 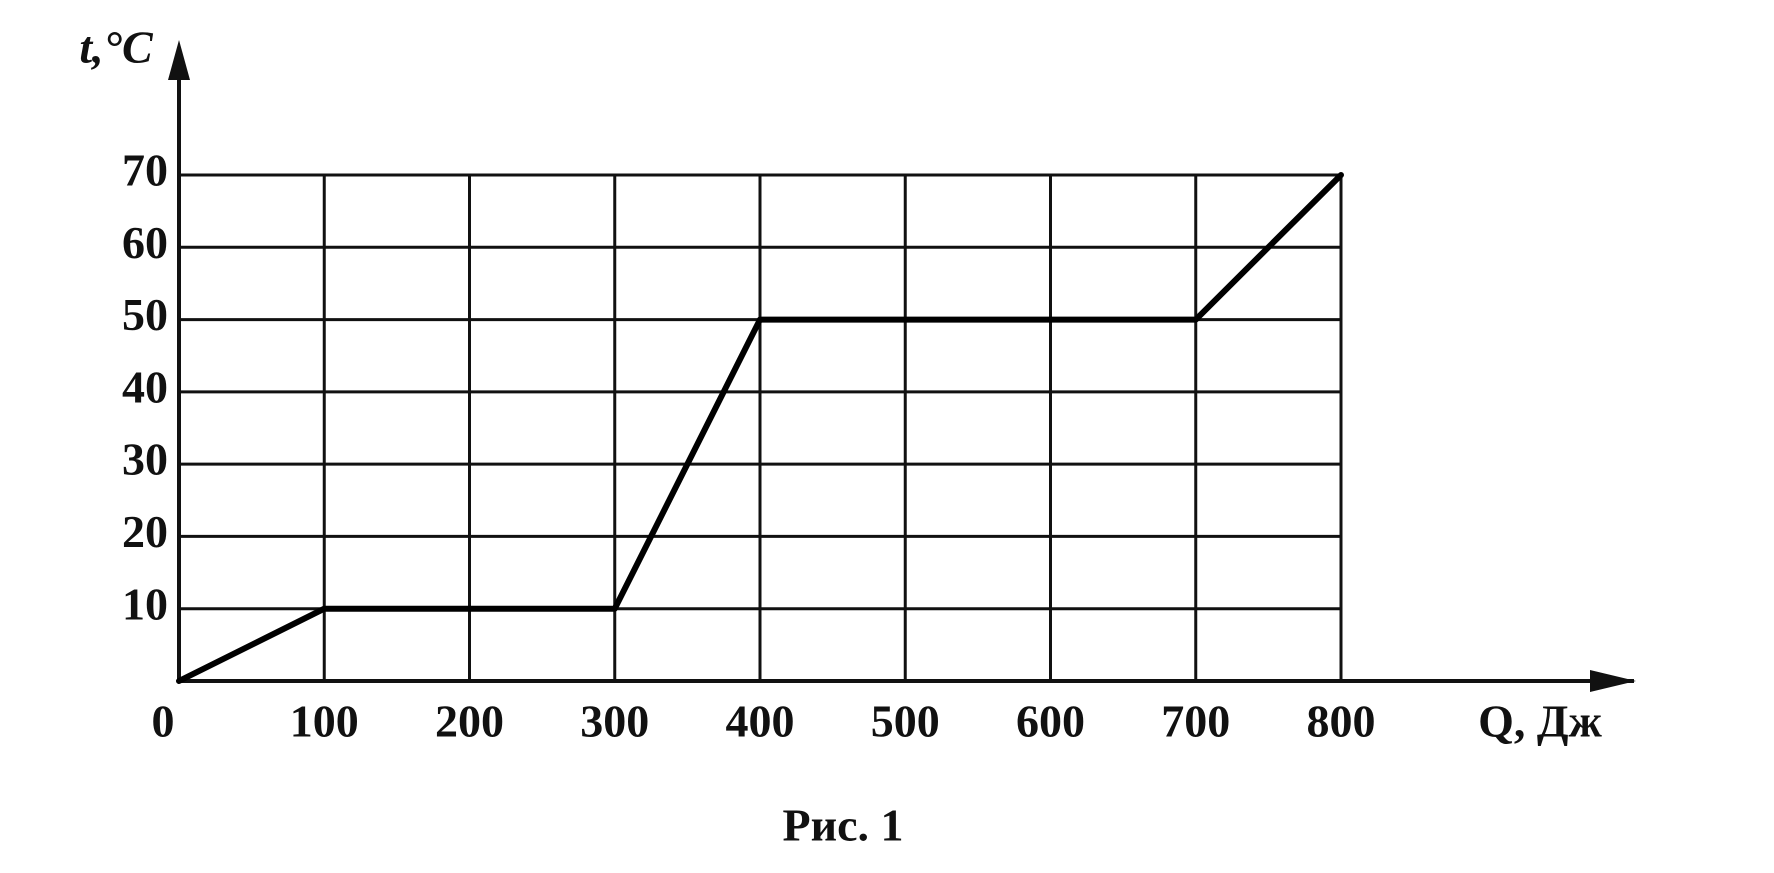 What do you see at coordinates (145, 170) in the screenshot?
I see `y-tick-label: 70` at bounding box center [145, 170].